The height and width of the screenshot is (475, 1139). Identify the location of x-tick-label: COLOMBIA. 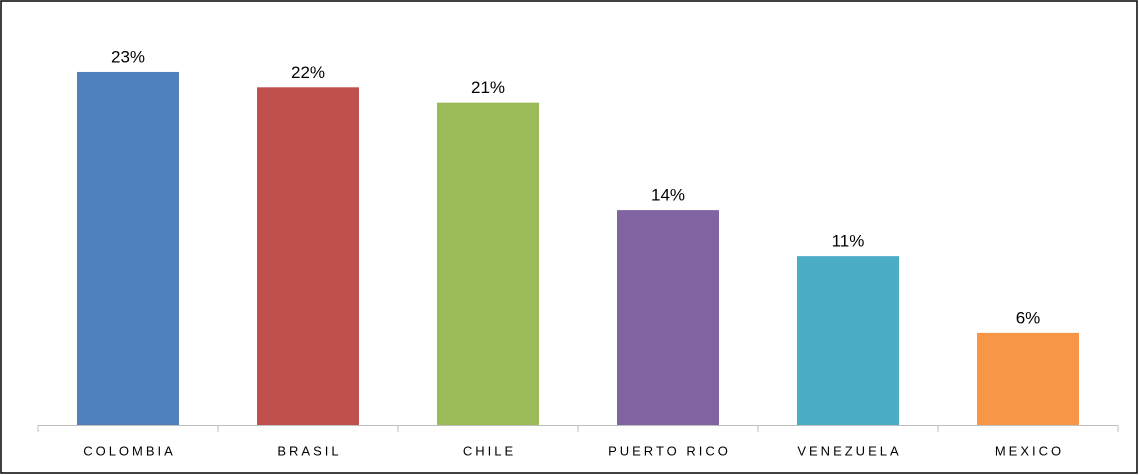
(129, 450).